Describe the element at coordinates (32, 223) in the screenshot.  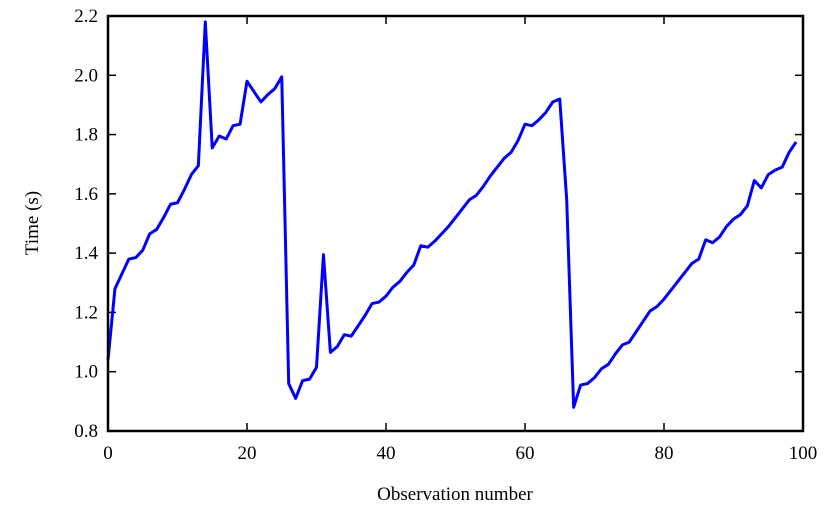
I see `y-axis-label: Time (s)` at that location.